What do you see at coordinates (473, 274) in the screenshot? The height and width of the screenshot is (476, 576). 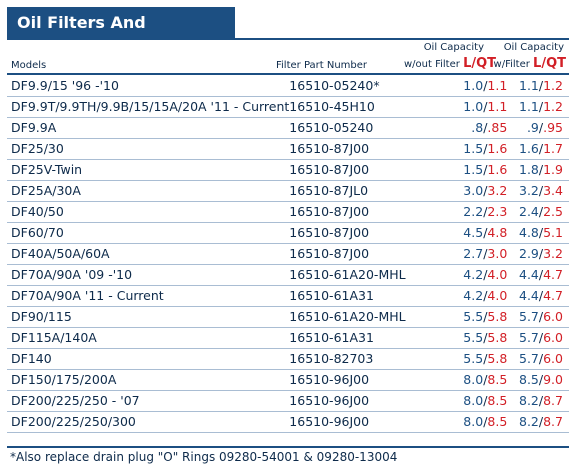 I see `liters-value: 4.2` at bounding box center [473, 274].